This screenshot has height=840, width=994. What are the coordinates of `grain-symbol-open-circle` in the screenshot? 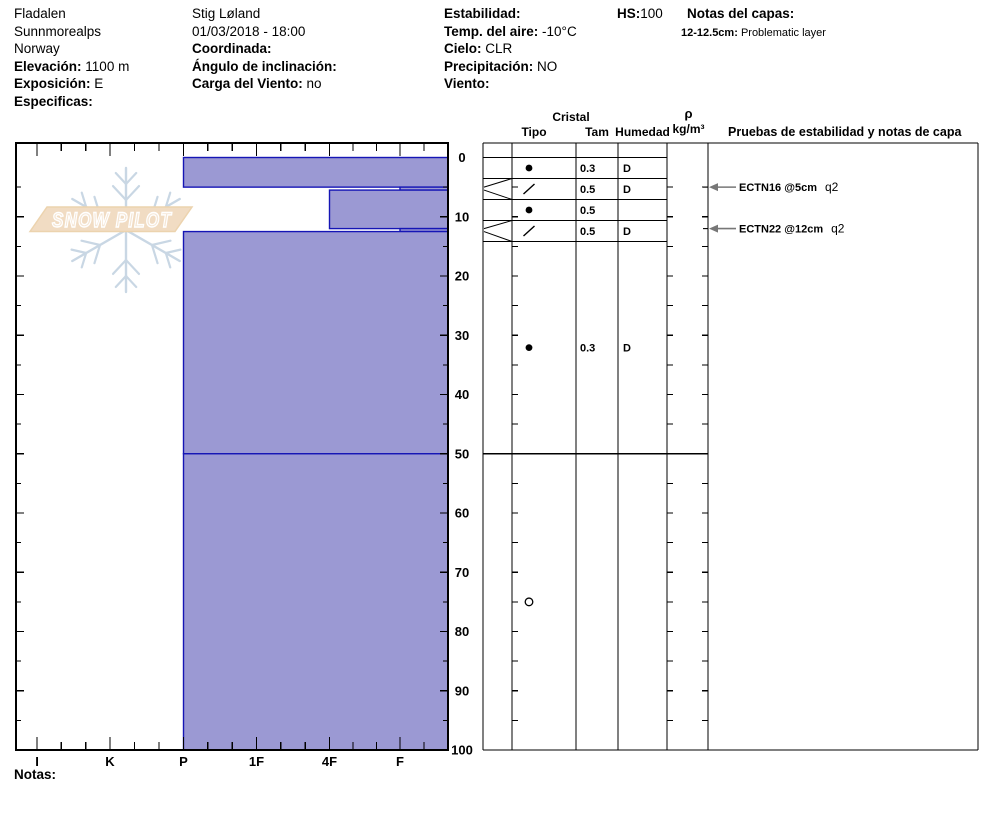 It's located at (529, 602).